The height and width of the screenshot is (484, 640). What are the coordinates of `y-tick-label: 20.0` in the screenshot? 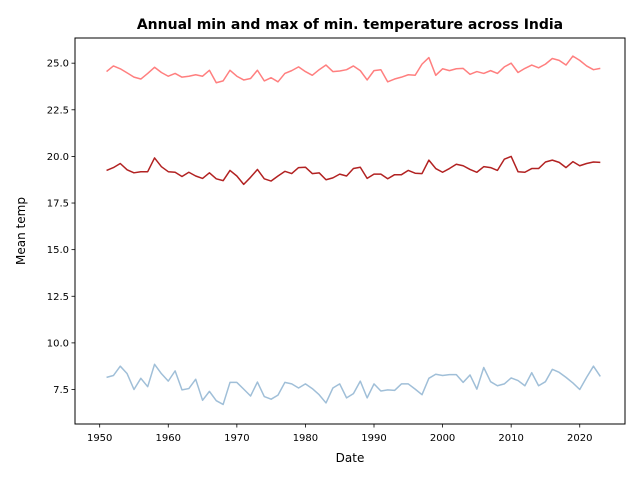 It's located at (58, 157).